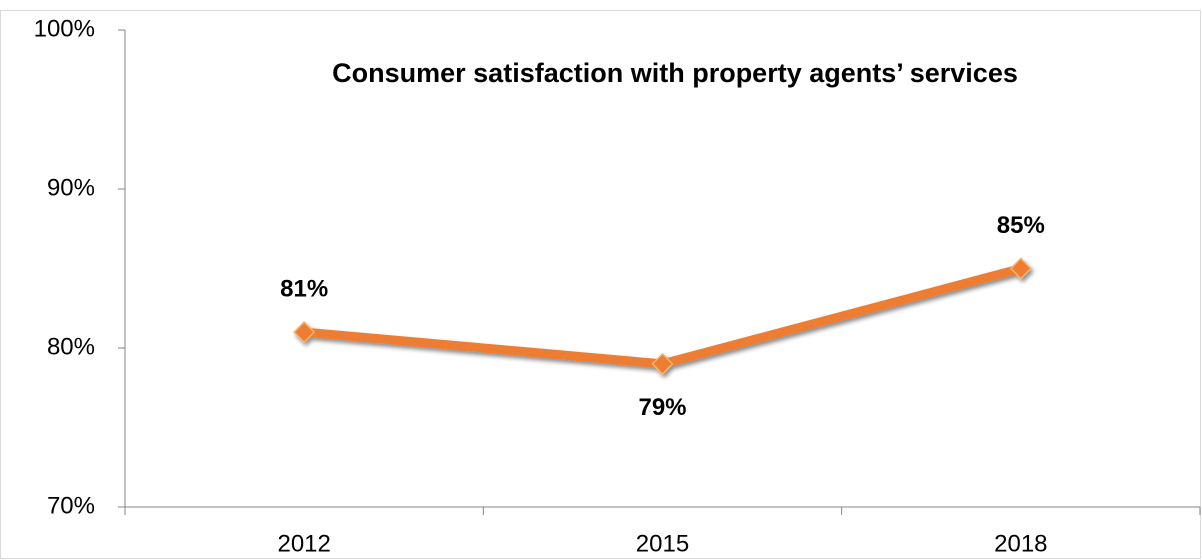 The width and height of the screenshot is (1202, 560). Describe the element at coordinates (64, 28) in the screenshot. I see `y-tick-label: 100%` at that location.